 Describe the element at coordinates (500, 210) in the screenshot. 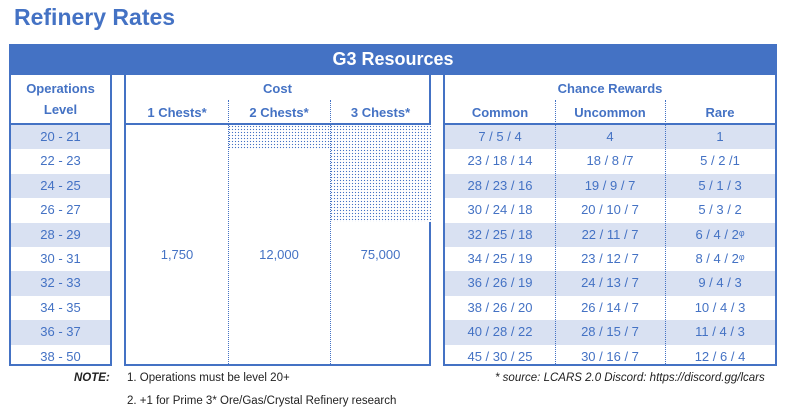

I see `reward-common: 30 / 24 / 18` at that location.